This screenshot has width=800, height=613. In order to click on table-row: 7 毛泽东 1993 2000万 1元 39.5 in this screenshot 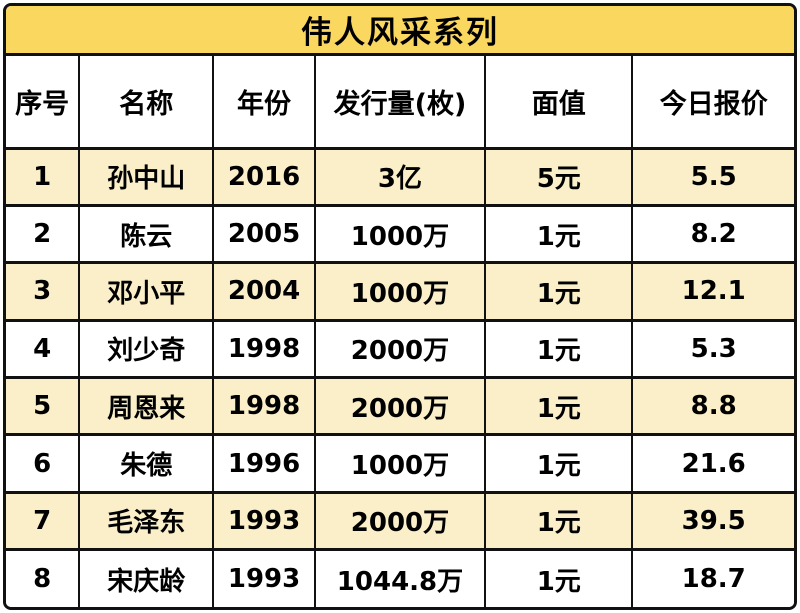, I will do `click(400, 521)`.